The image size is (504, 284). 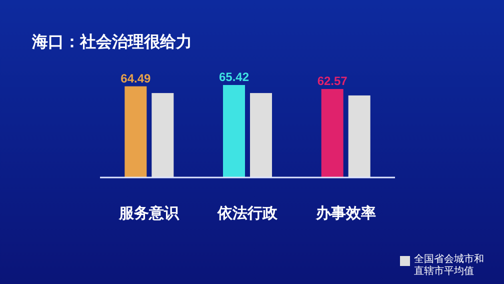 I want to click on data-label: 64.49, so click(x=136, y=78).